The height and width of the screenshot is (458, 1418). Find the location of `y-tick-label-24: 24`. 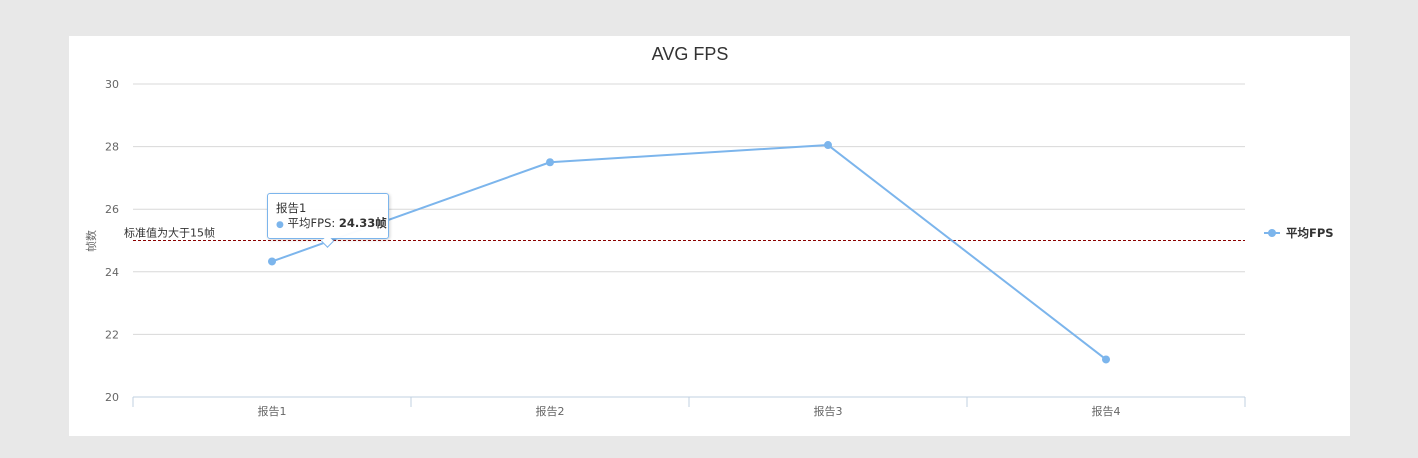

y-tick-label-24: 24 is located at coordinates (112, 272).